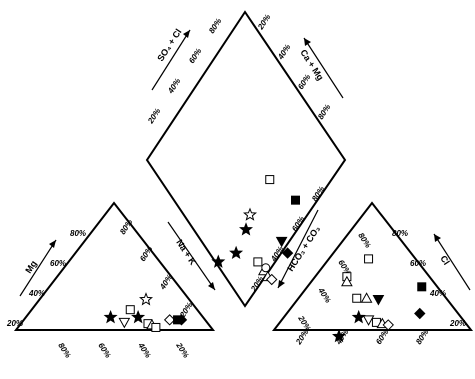  Describe the element at coordinates (186, 253) in the screenshot. I see `diamond-lower-right-axis-label: Na + K` at that location.